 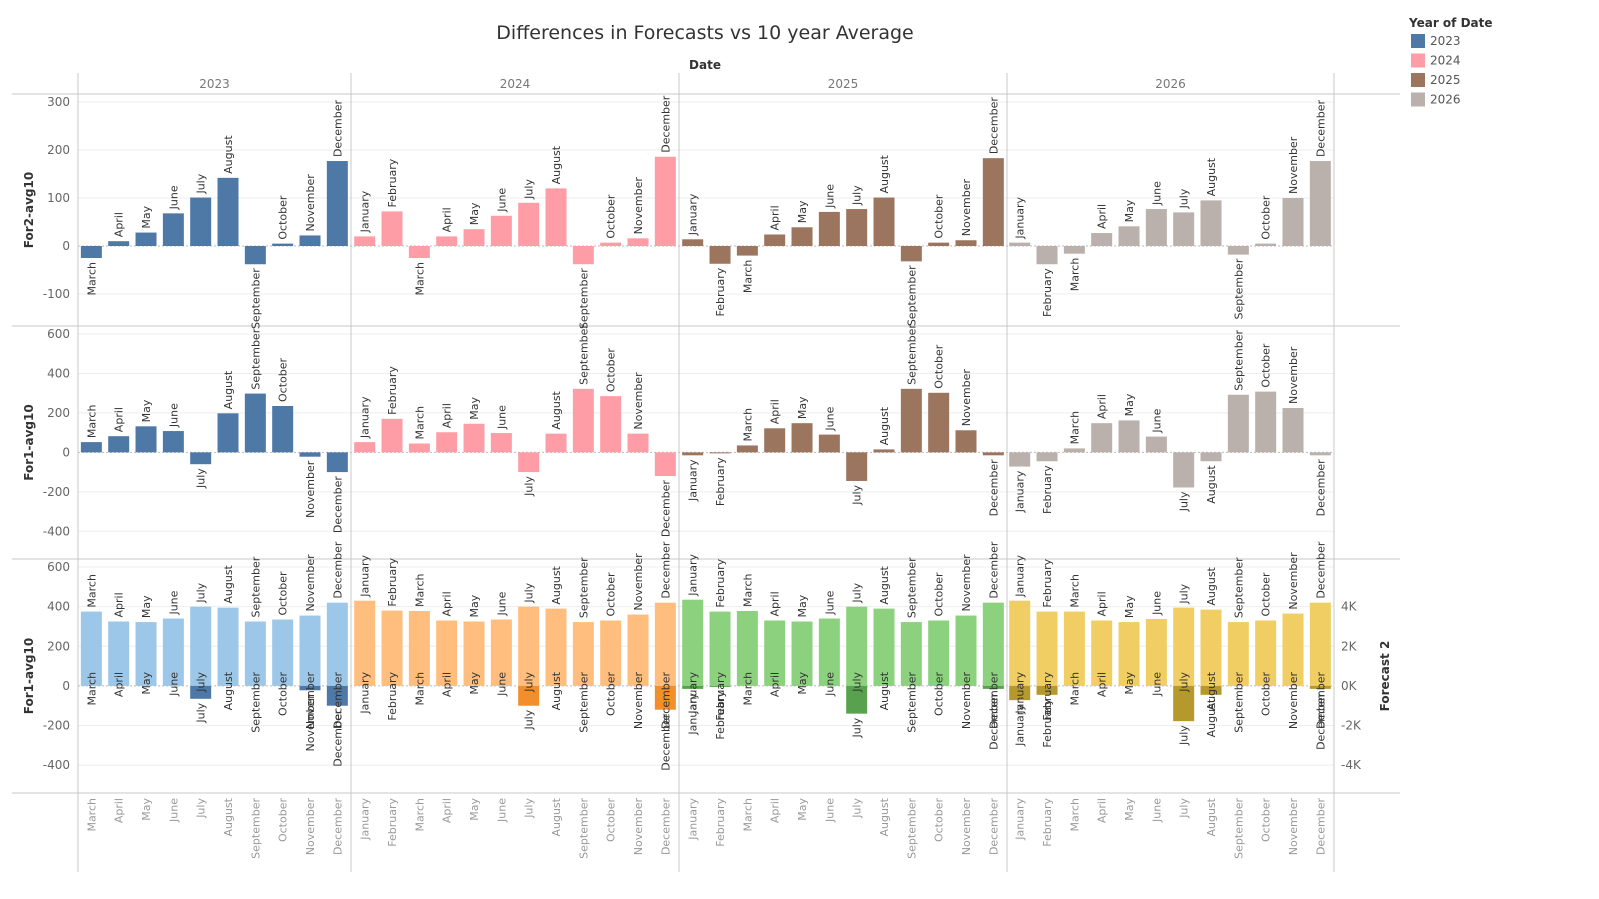 I want to click on forecast2-bar-2025-october, so click(x=939, y=653).